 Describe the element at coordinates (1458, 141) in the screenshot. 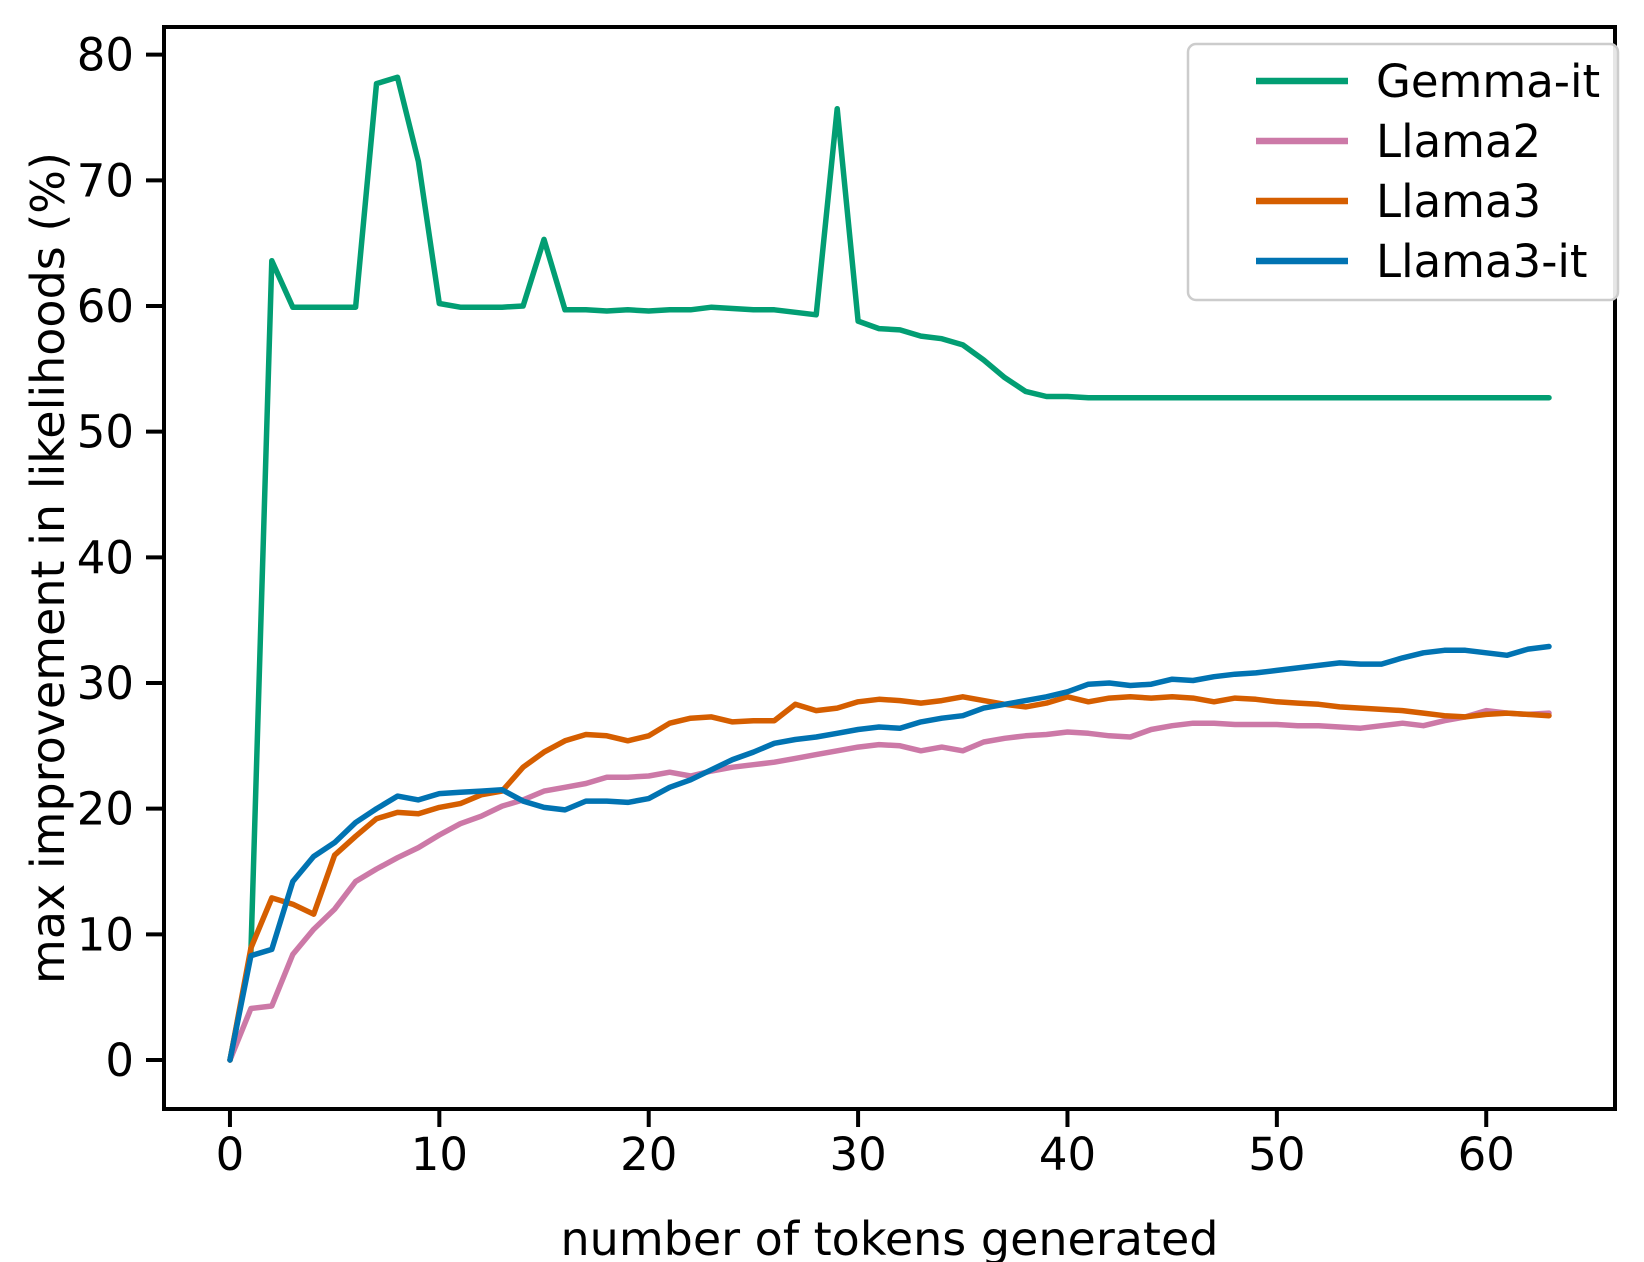

I see `legend-label-llama2: Llama2` at that location.